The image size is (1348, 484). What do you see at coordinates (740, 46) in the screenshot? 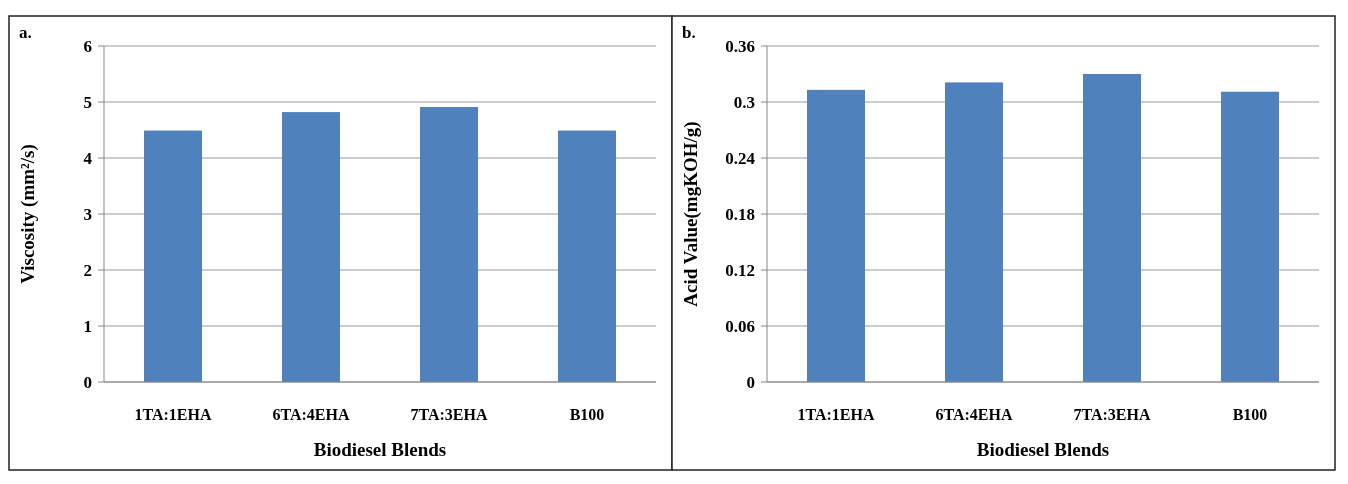
I see `y-tick-label: 0.36` at bounding box center [740, 46].